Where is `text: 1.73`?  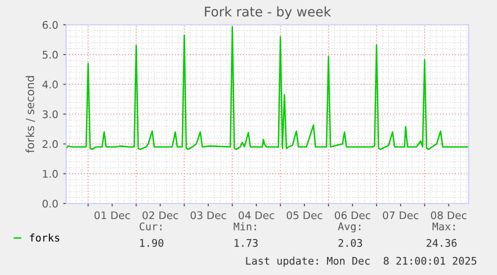
text: 1.73 is located at coordinates (246, 242).